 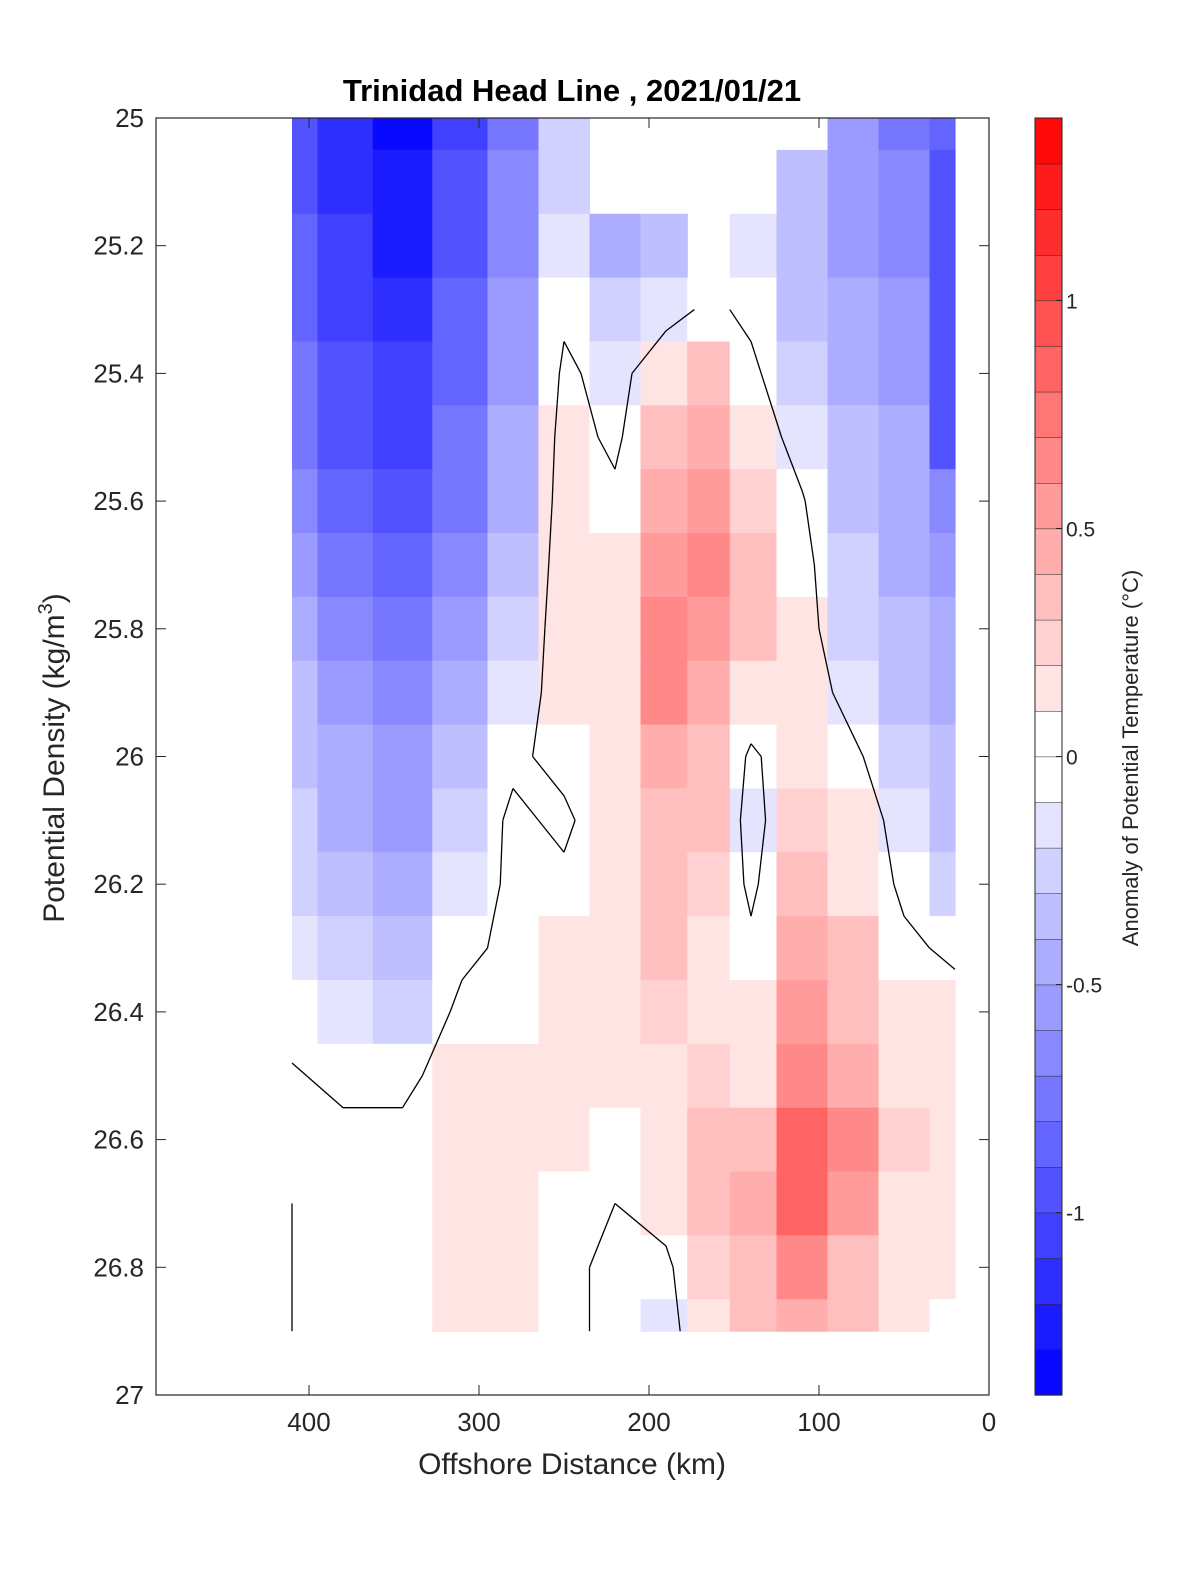 I want to click on y-tick-label: 25.4, so click(x=118, y=373).